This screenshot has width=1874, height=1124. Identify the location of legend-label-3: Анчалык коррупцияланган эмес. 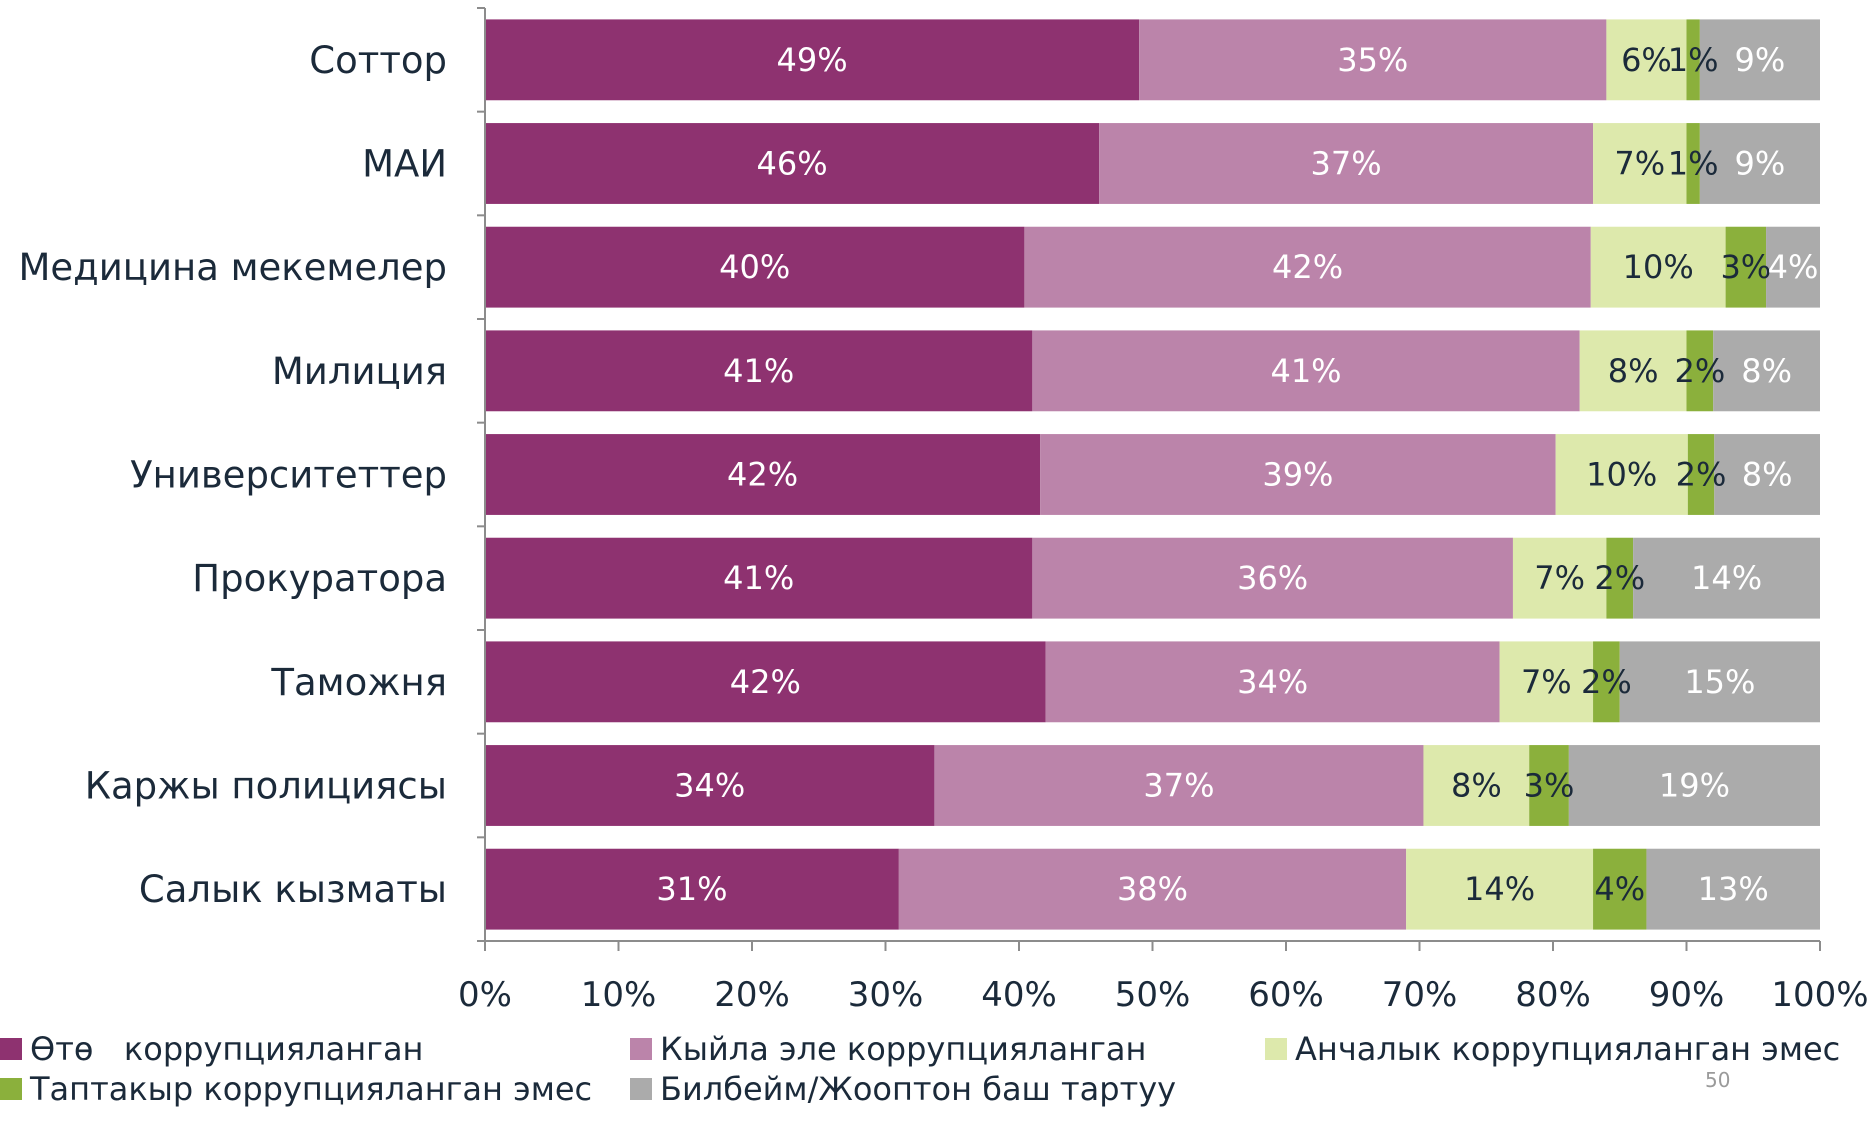
(1567, 1049).